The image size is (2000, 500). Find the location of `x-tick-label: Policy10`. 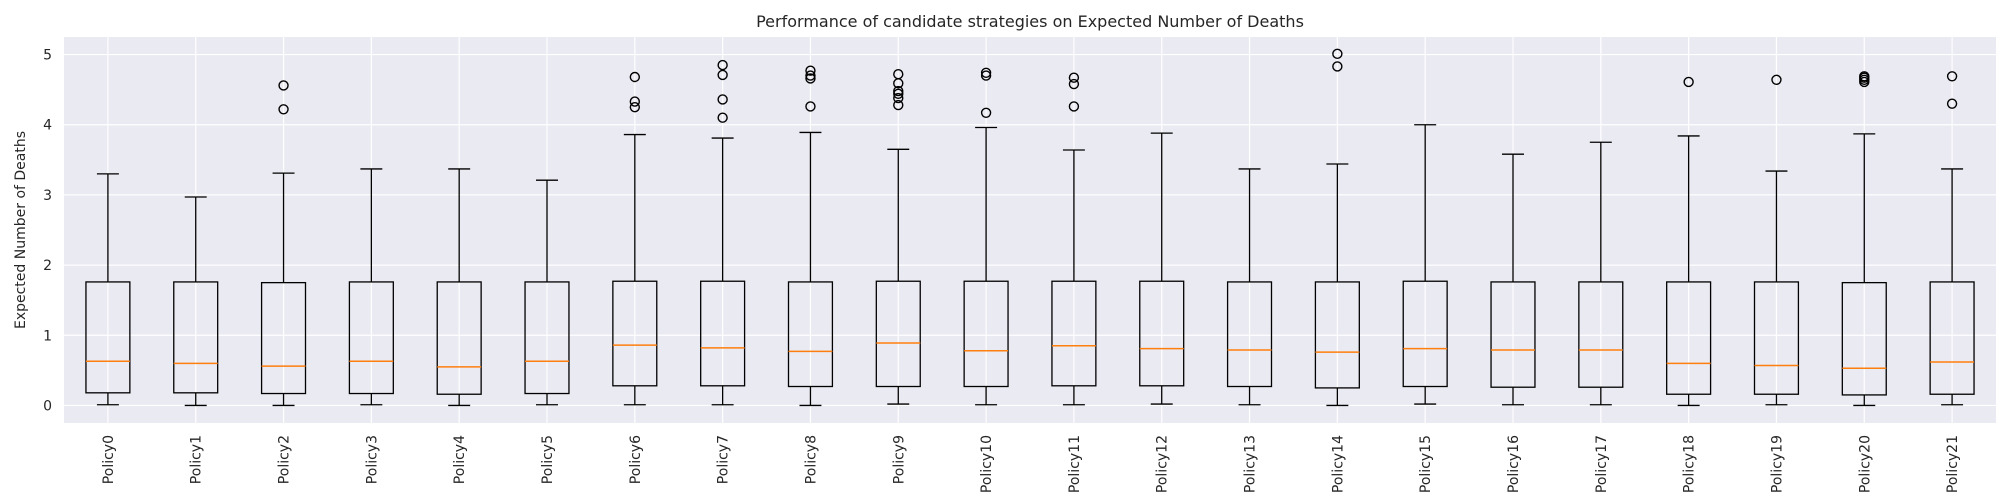

x-tick-label: Policy10 is located at coordinates (987, 464).